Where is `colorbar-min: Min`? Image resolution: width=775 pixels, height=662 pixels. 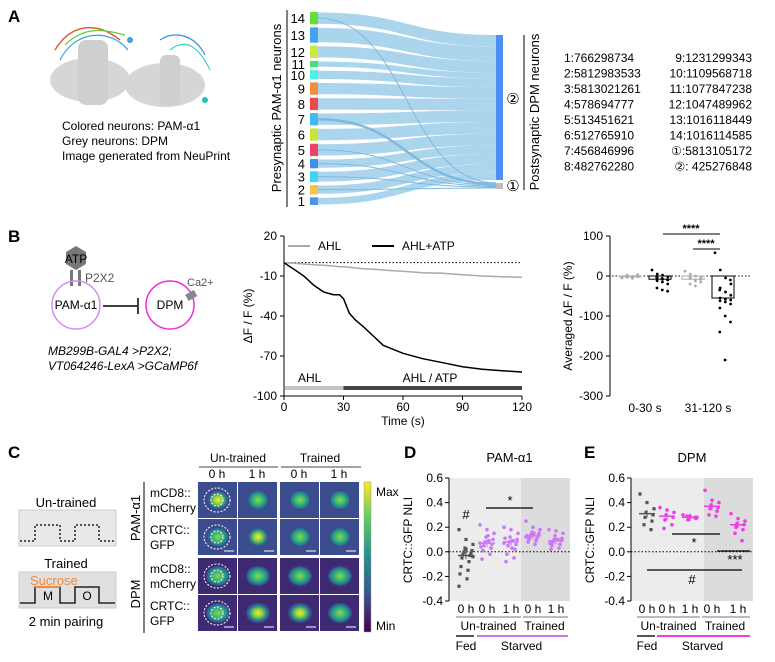 colorbar-min: Min is located at coordinates (385, 626).